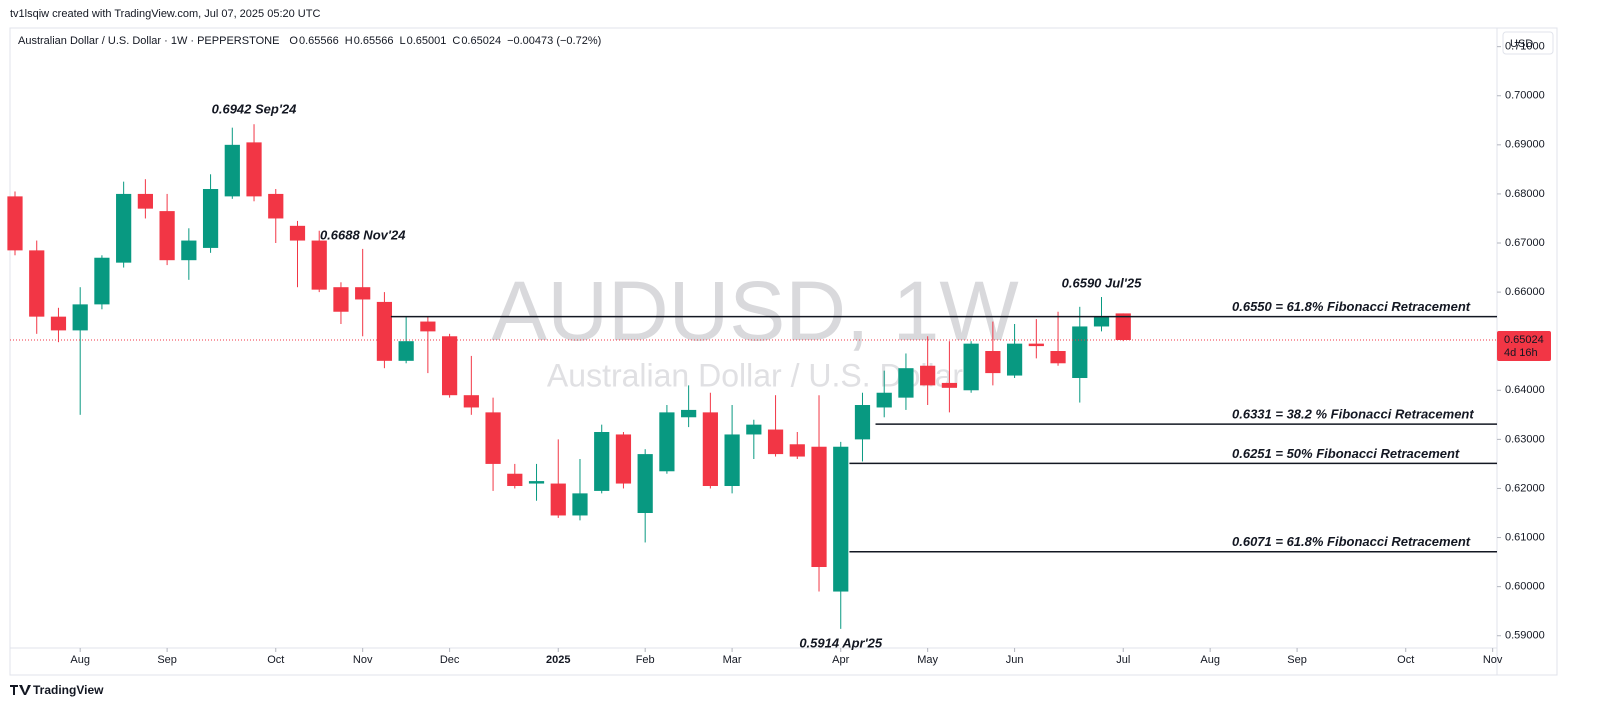  Describe the element at coordinates (755, 375) in the screenshot. I see `watermark-sub: Australian Dollar / U.S. Dollar` at that location.